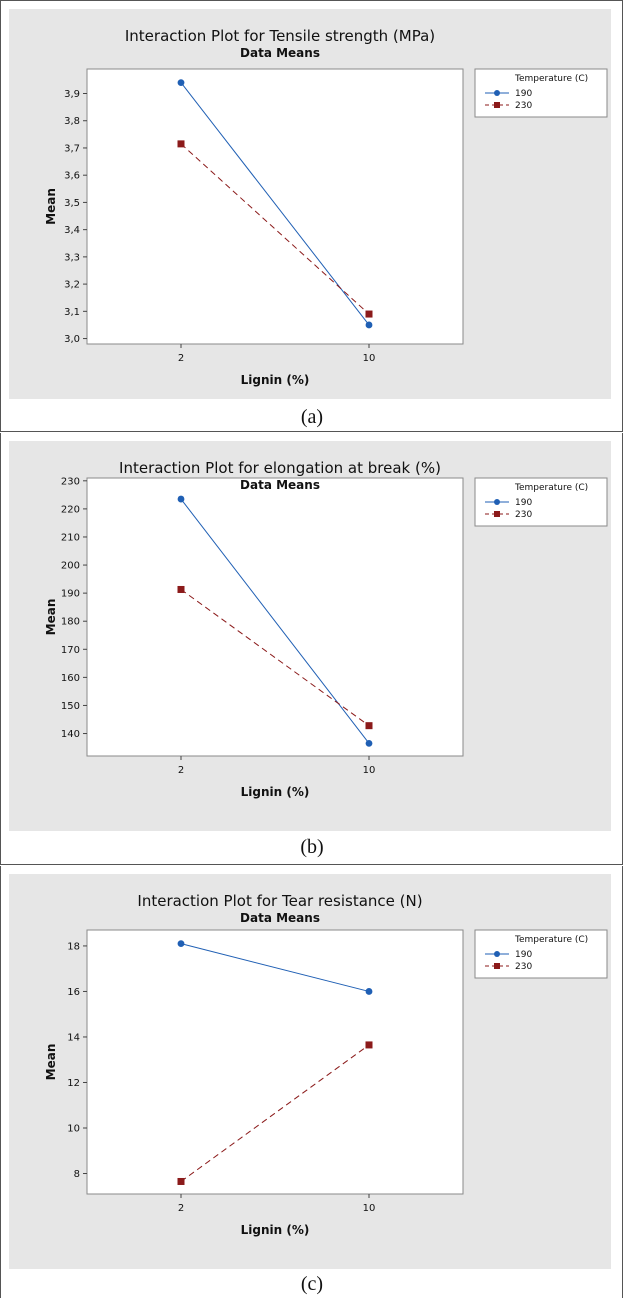  I want to click on figure-caption: (c), so click(312, 1284).